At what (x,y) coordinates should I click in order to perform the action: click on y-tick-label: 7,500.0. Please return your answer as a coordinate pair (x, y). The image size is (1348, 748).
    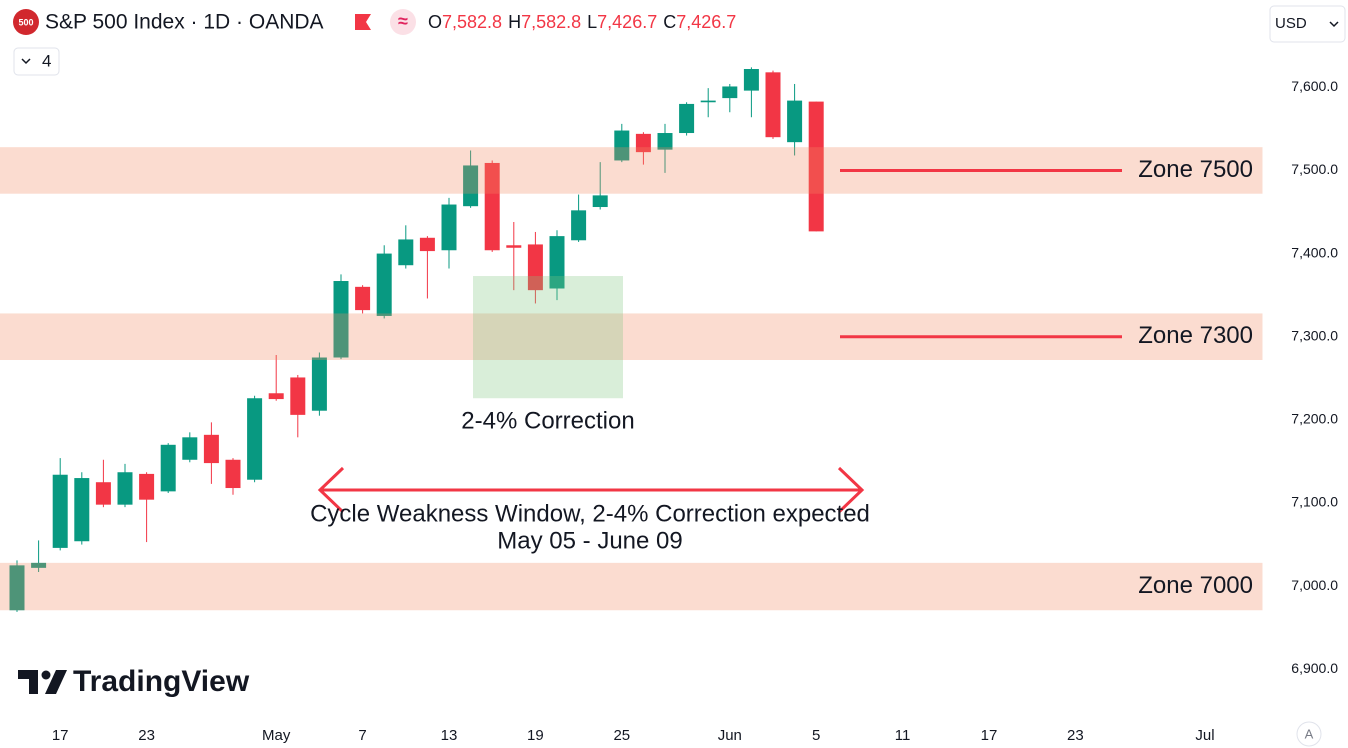
    Looking at the image, I should click on (1314, 169).